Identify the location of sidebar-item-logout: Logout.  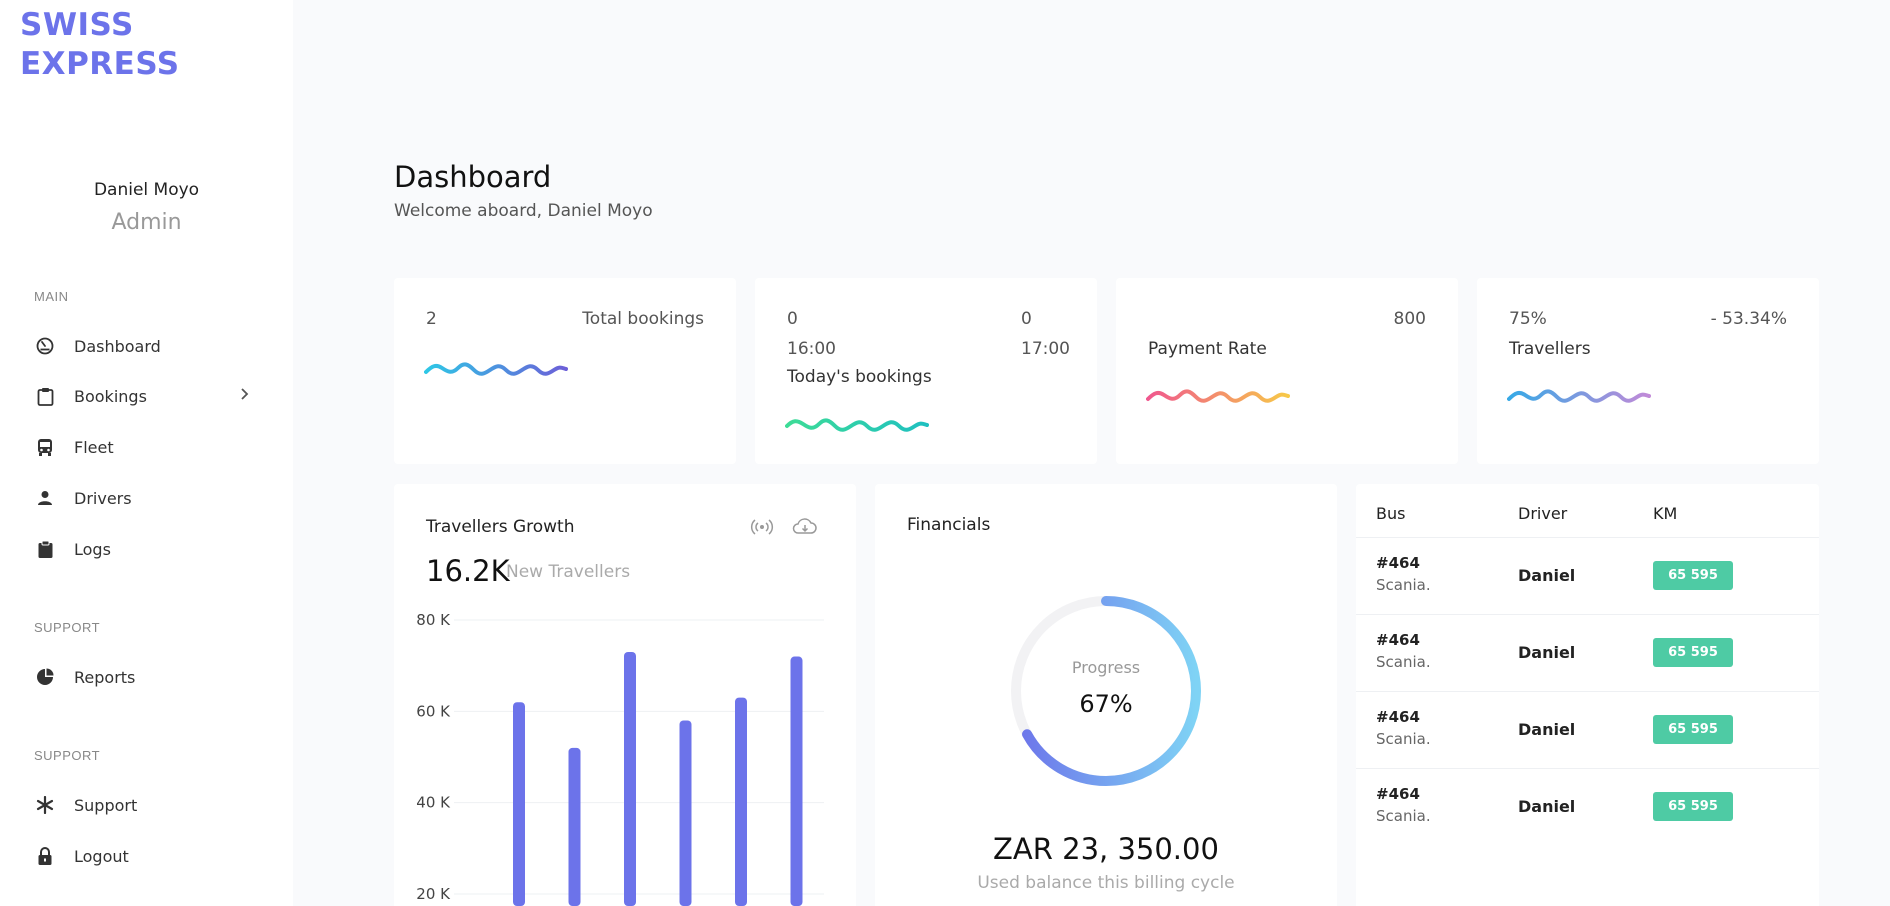
(146, 856).